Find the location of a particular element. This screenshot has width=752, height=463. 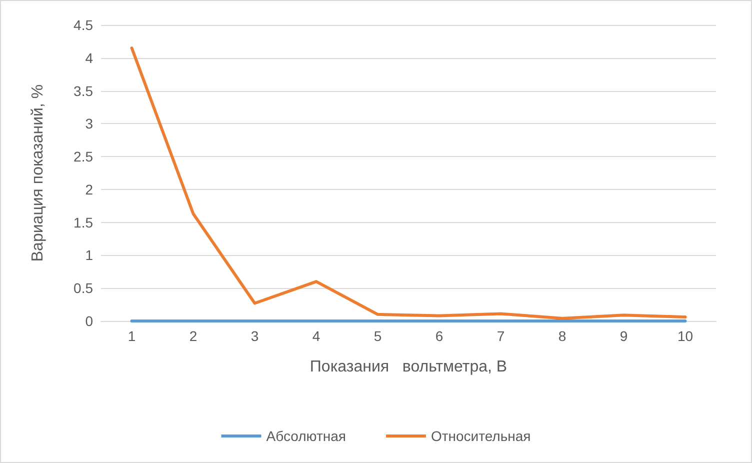

y-tick-label: 3 is located at coordinates (89, 124).